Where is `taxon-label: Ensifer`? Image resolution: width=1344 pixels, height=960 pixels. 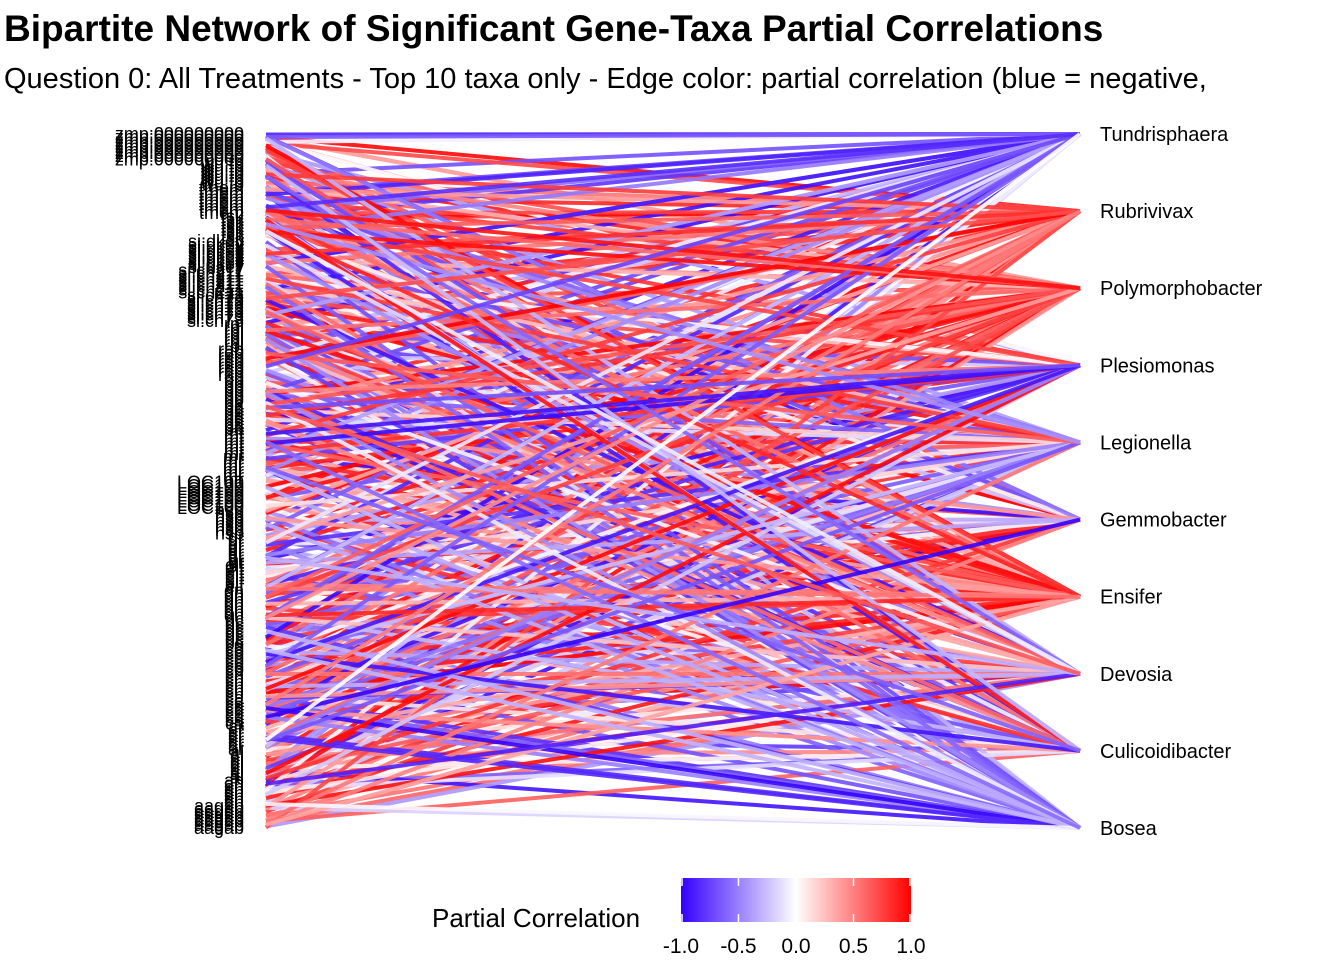 taxon-label: Ensifer is located at coordinates (1131, 598).